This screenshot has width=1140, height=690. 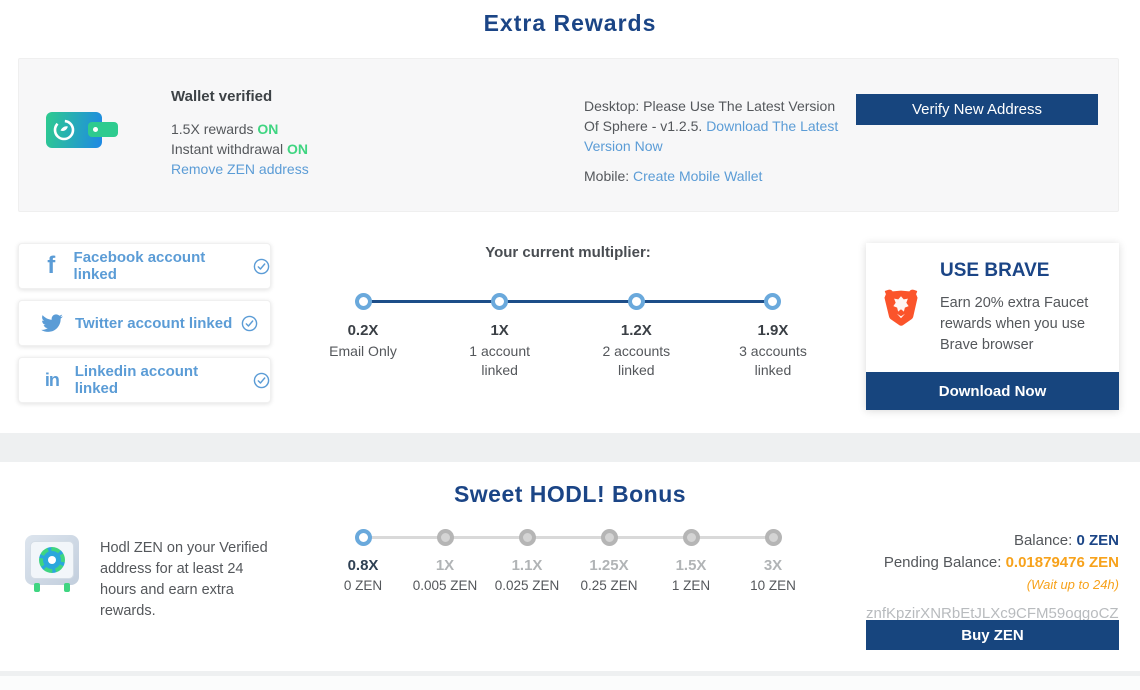 What do you see at coordinates (568, 301) in the screenshot?
I see `stepper-track` at bounding box center [568, 301].